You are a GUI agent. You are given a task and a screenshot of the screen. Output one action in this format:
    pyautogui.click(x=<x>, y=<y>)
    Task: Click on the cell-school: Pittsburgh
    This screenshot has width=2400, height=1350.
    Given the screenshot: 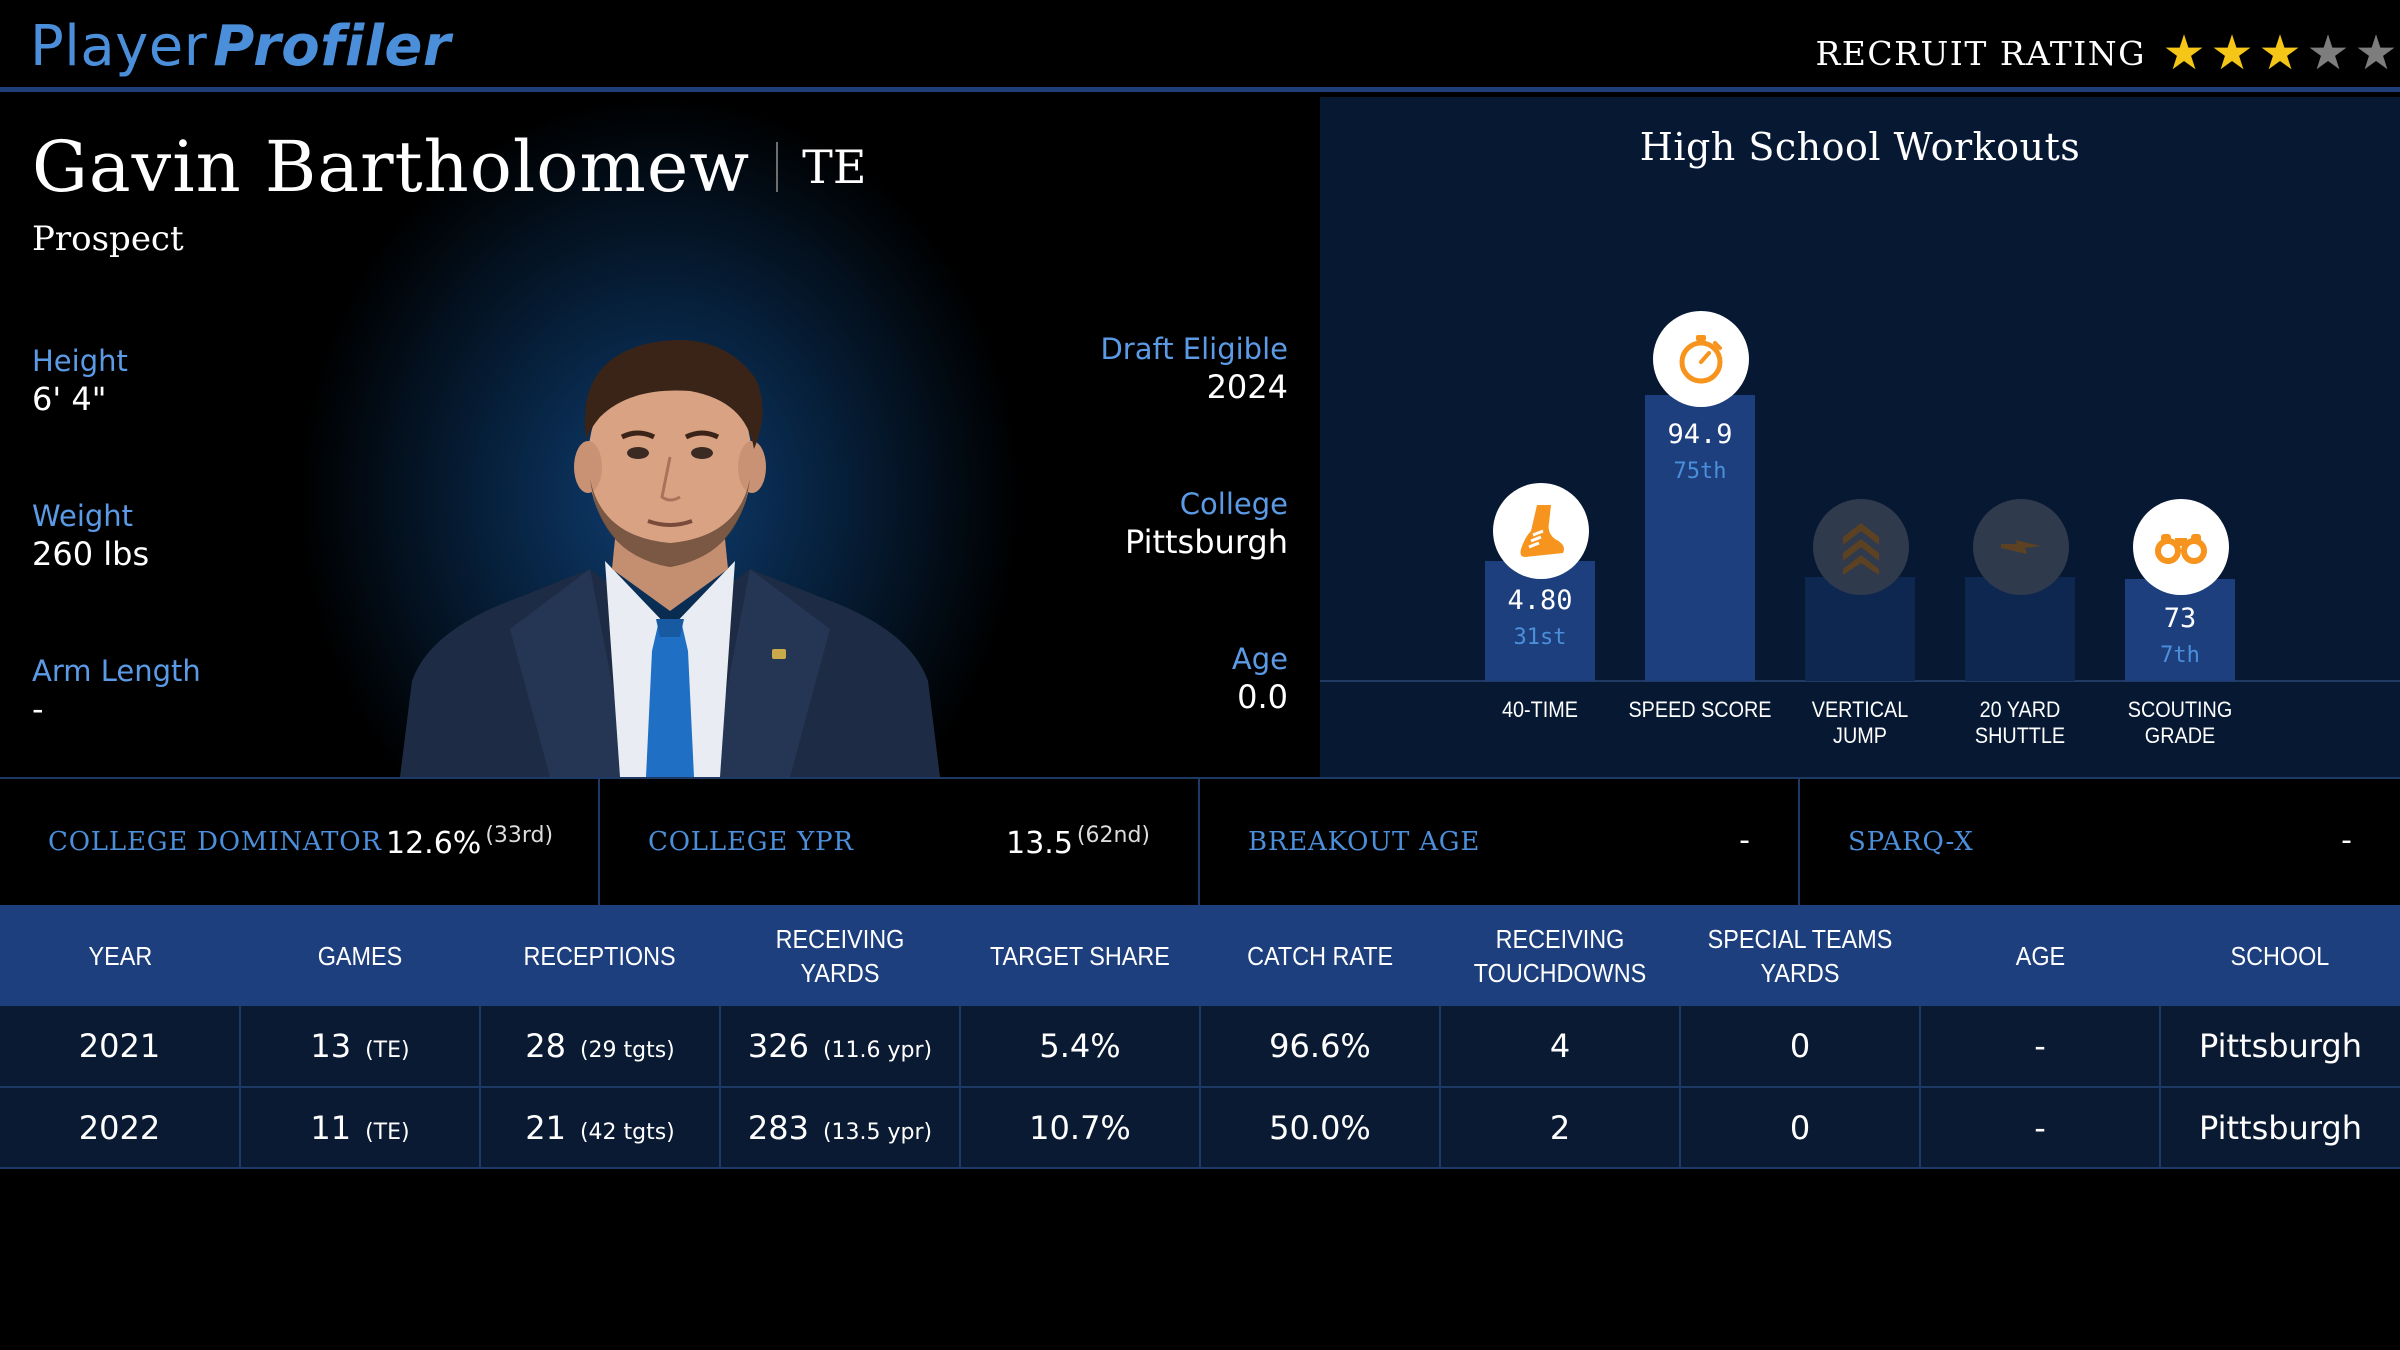 What is the action you would take?
    pyautogui.click(x=2280, y=1047)
    